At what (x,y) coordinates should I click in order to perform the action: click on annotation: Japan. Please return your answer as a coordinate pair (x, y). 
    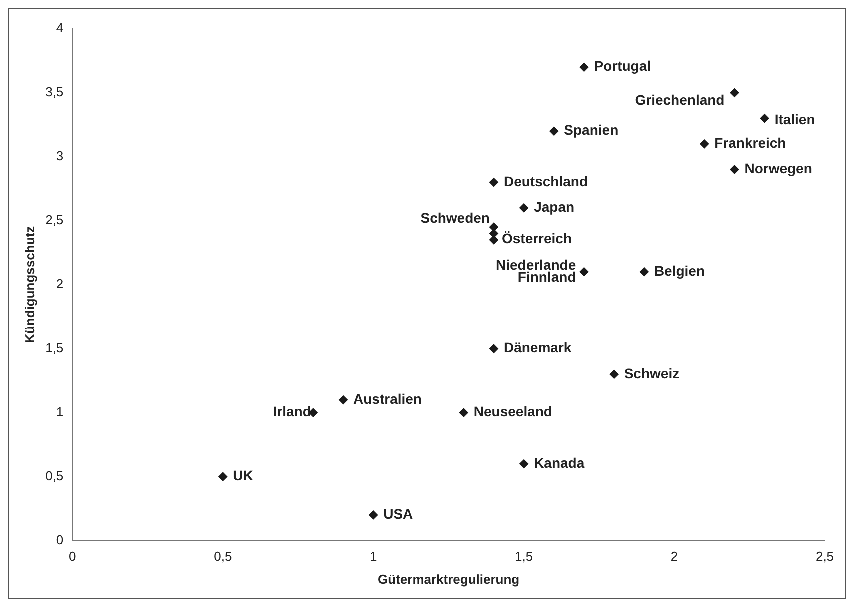
    Looking at the image, I should click on (554, 206).